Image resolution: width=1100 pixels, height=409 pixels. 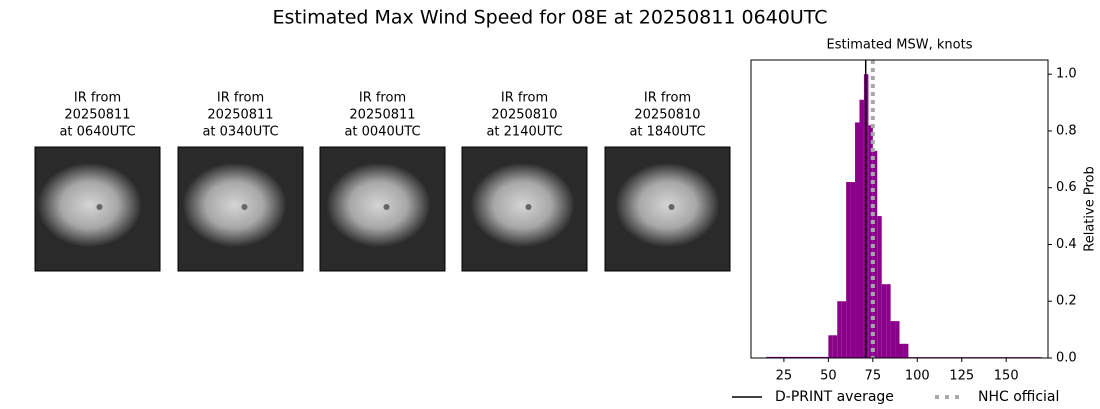 I want to click on panel-label: at 0340UTC, so click(x=240, y=132).